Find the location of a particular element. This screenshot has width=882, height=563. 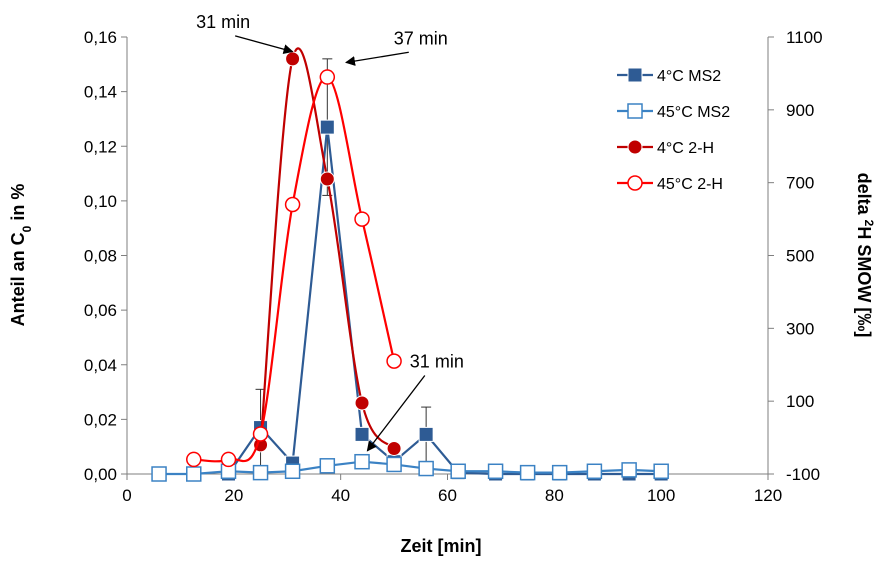

y-right-tick-label: 100 is located at coordinates (800, 401).